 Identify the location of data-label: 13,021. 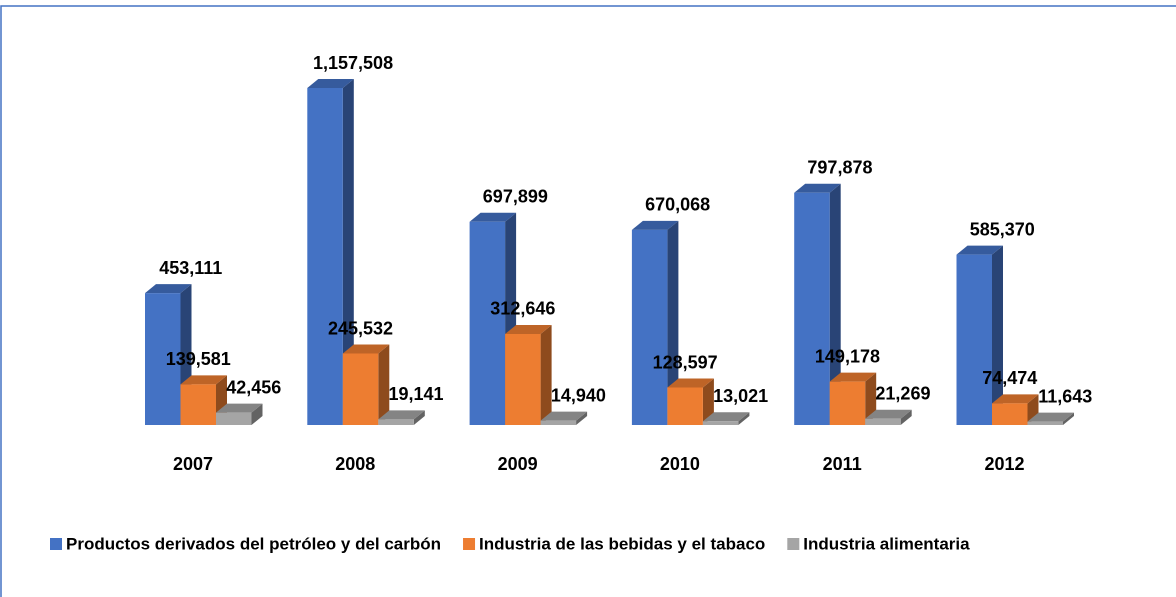
(740, 396).